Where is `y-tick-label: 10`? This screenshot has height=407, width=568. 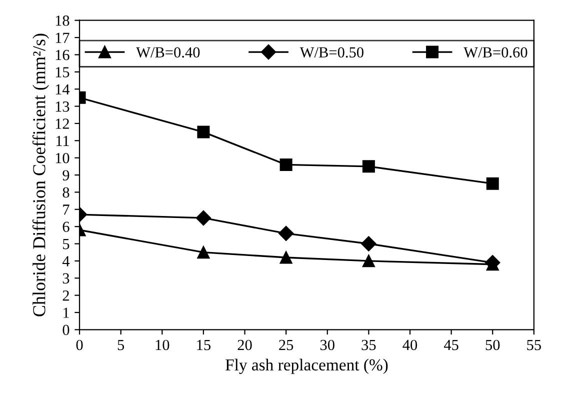 y-tick-label: 10 is located at coordinates (63, 158).